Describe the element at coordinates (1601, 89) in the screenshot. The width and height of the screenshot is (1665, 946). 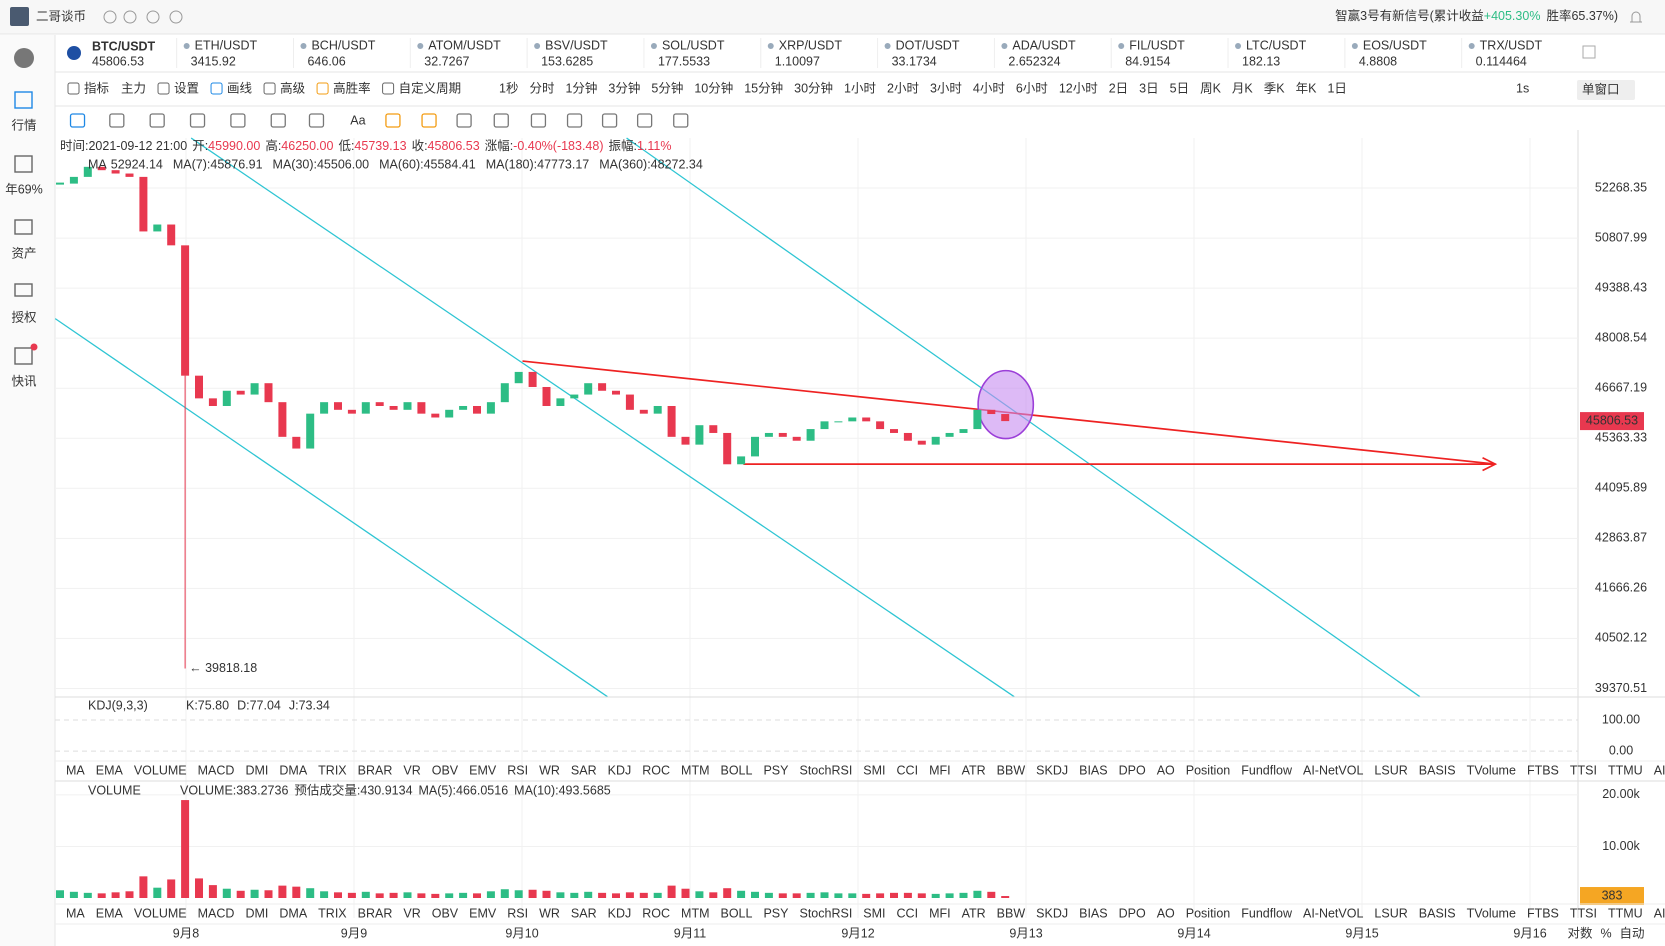
I see `window-mode: 单窗口` at that location.